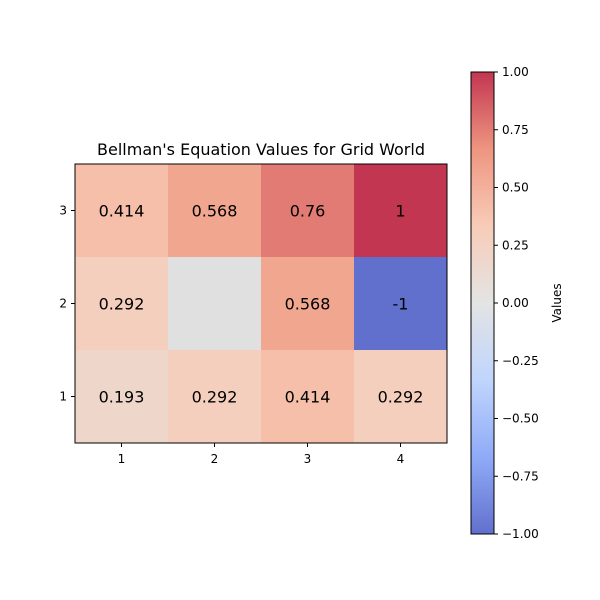  I want to click on cell-value-label: 1, so click(400, 211).